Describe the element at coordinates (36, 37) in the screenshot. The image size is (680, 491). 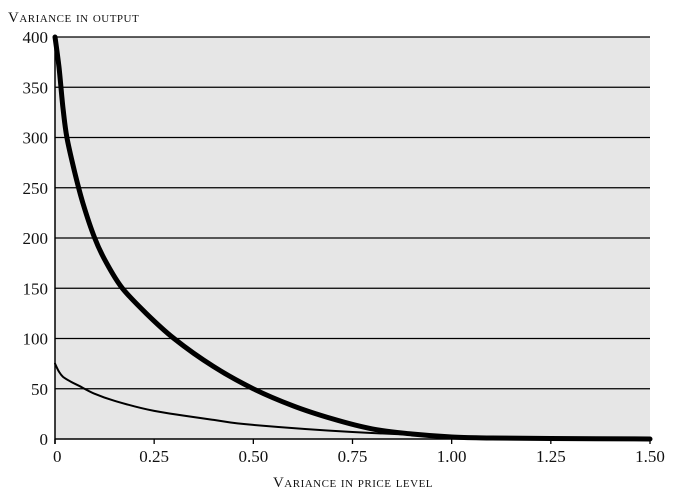
I see `y-tick-label: 400` at that location.